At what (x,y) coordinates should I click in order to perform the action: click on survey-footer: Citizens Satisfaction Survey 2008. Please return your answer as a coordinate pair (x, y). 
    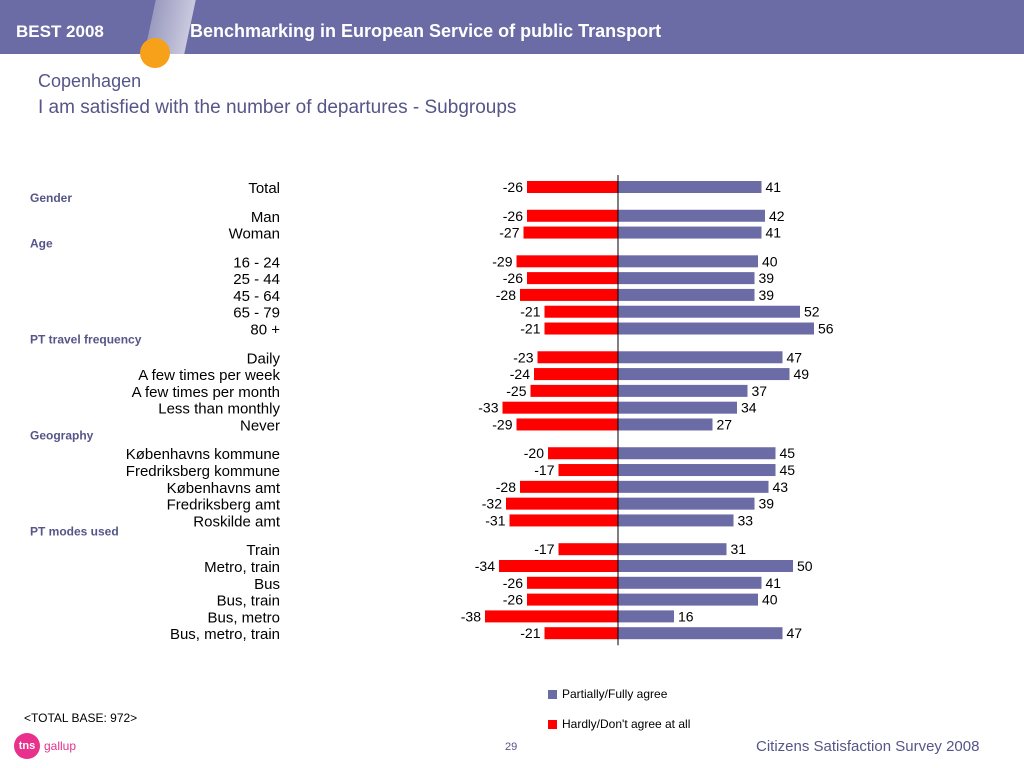
    Looking at the image, I should click on (868, 746).